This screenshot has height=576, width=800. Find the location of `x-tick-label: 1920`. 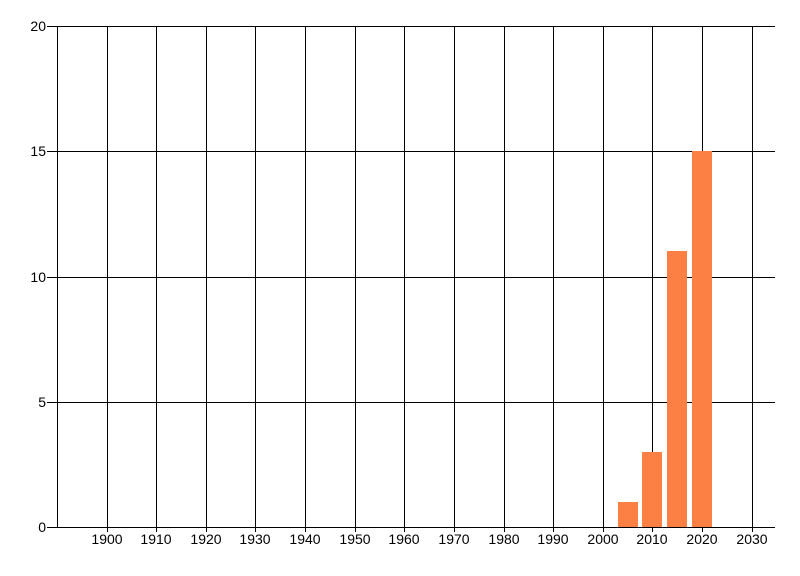

x-tick-label: 1920 is located at coordinates (206, 539).